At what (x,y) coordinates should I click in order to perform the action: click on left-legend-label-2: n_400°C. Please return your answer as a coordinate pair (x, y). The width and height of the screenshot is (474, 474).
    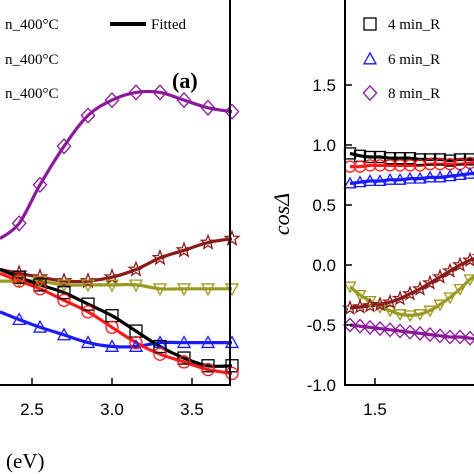
    Looking at the image, I should click on (32, 60).